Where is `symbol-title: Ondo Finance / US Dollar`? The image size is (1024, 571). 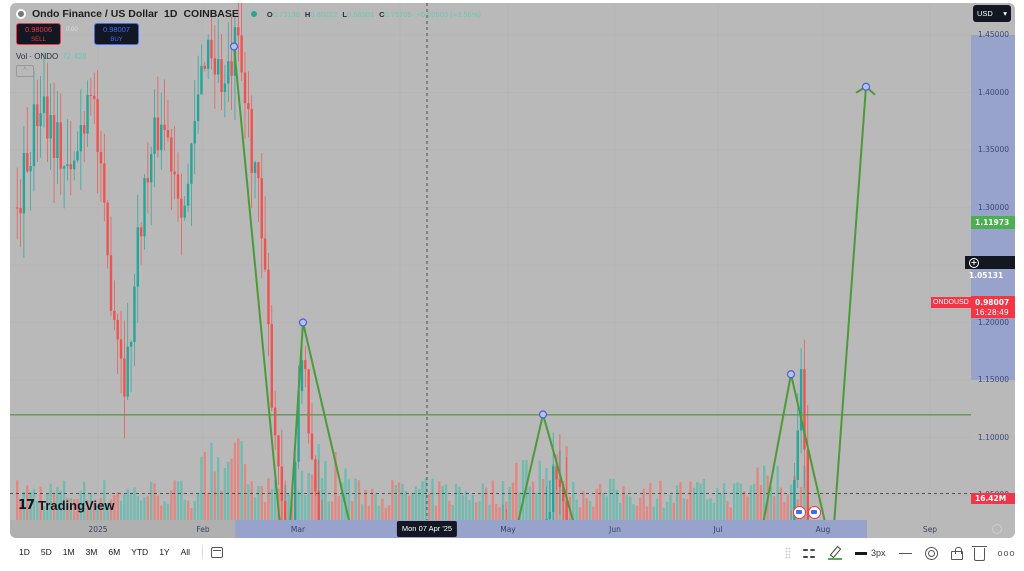 symbol-title: Ondo Finance / US Dollar is located at coordinates (95, 14).